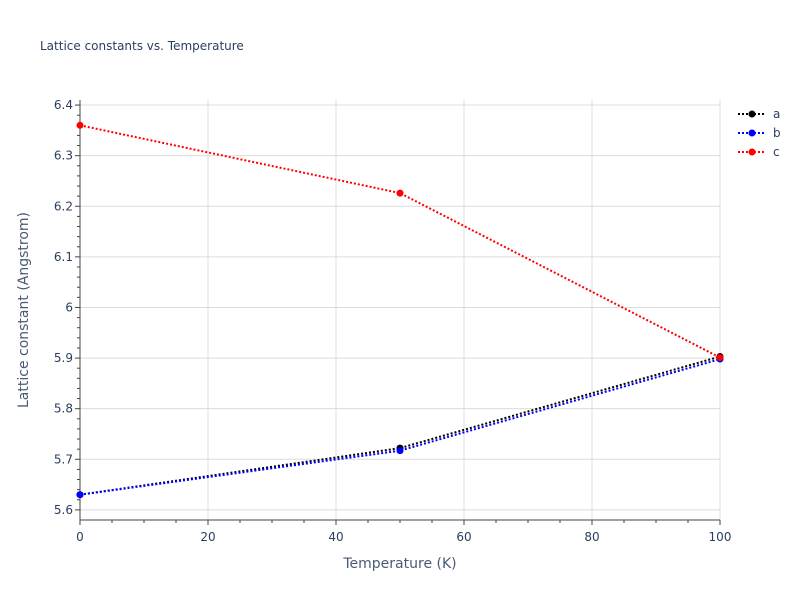 This screenshot has height=600, width=800. Describe the element at coordinates (720, 537) in the screenshot. I see `x-tick-label: 100` at that location.